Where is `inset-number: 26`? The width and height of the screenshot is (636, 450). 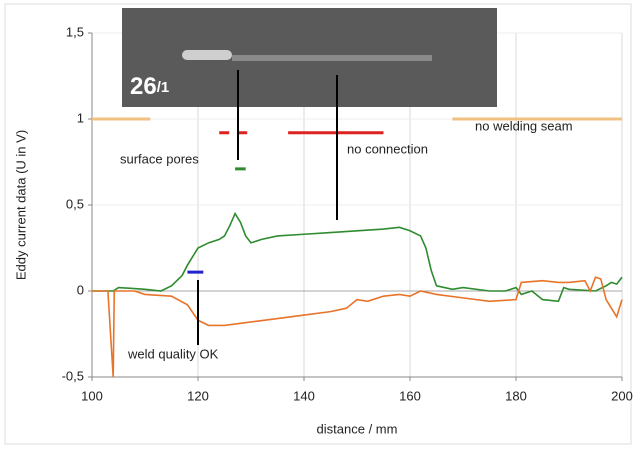
inset-number: 26 is located at coordinates (143, 86).